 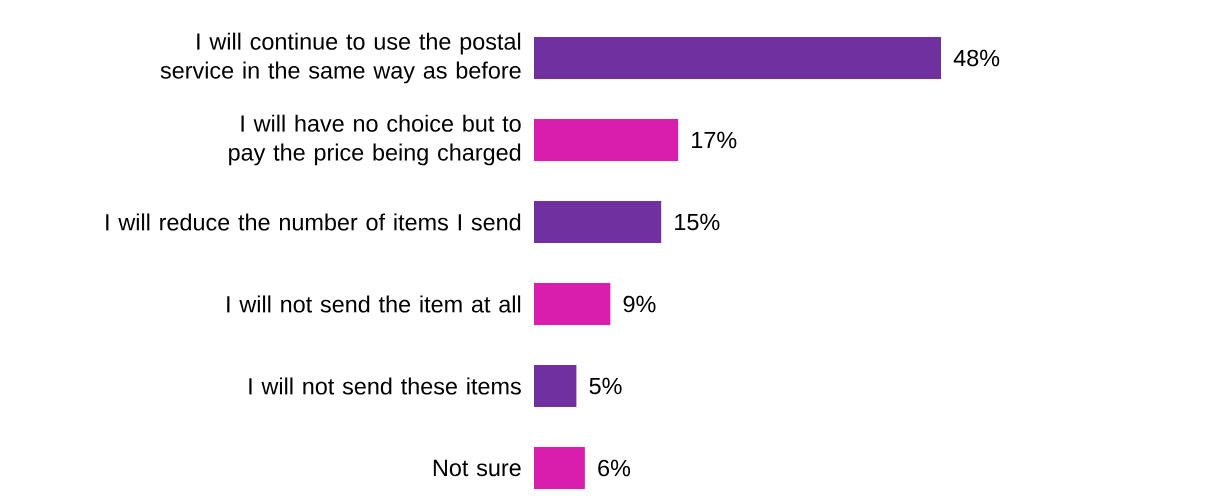 I want to click on data-label: 17%, so click(x=714, y=140).